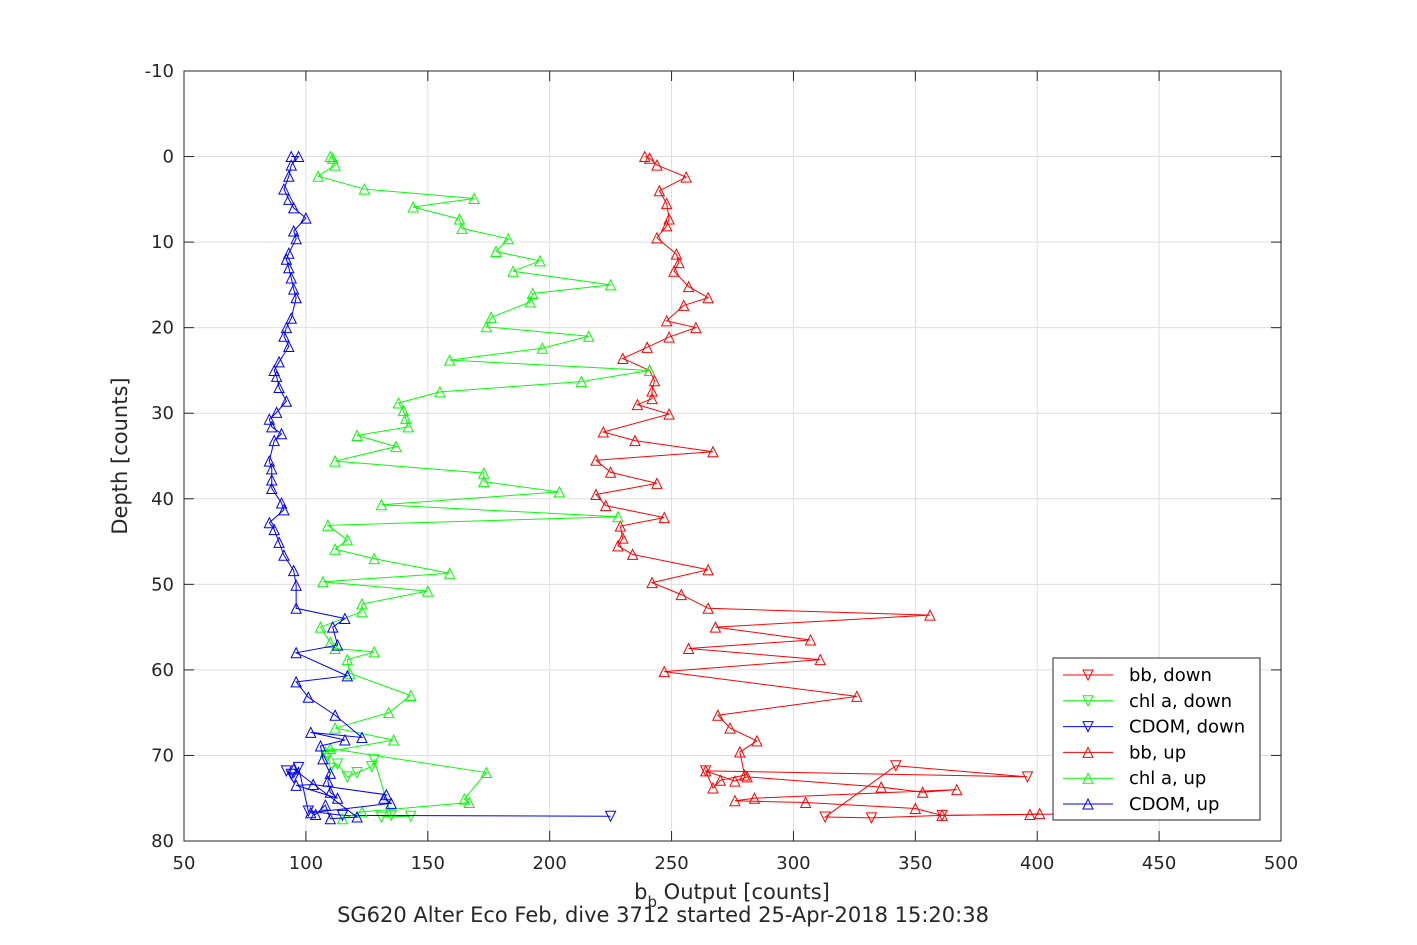  What do you see at coordinates (162, 499) in the screenshot?
I see `y-tick-label: 40` at bounding box center [162, 499].